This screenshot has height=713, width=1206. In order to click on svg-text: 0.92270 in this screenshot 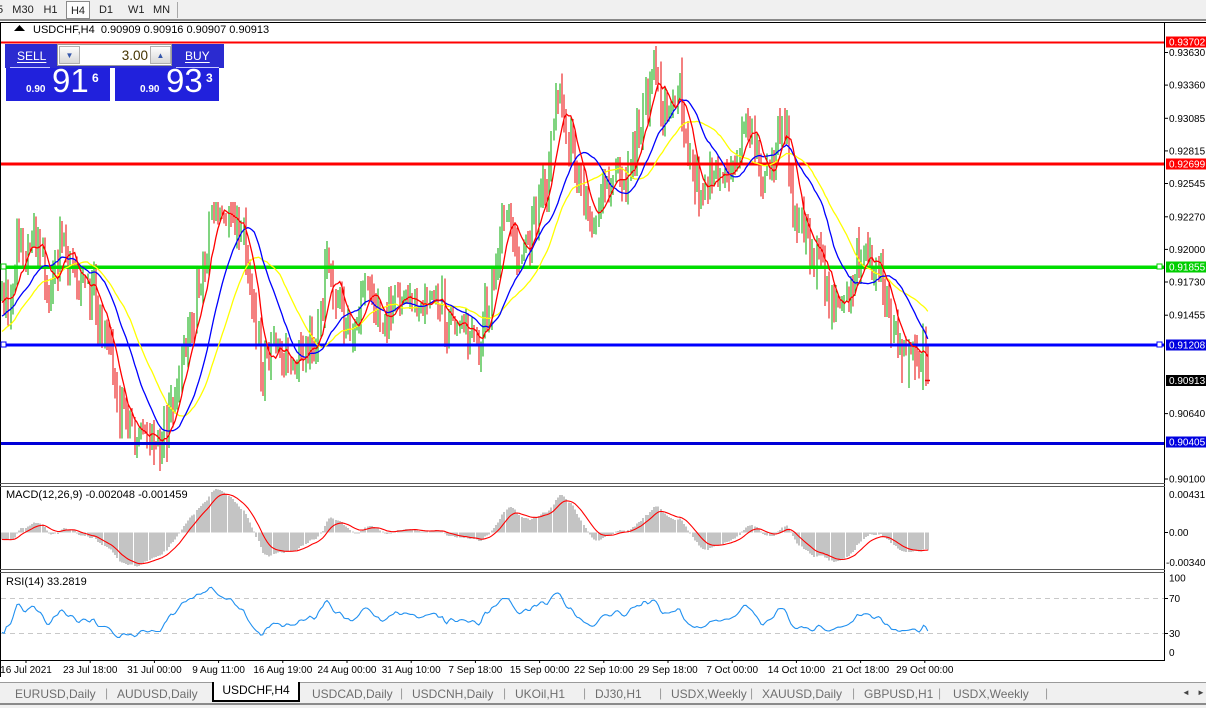, I will do `click(1187, 217)`.